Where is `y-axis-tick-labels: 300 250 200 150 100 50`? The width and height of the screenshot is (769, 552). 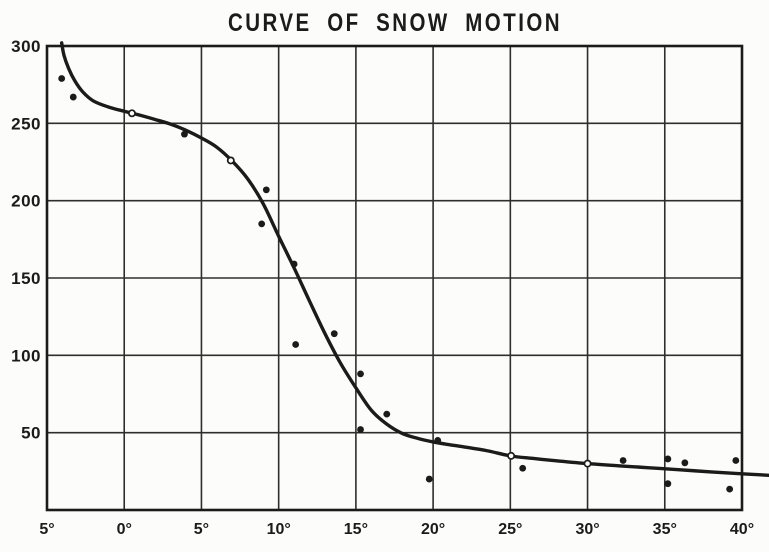 y-axis-tick-labels: 300 250 200 150 100 50 is located at coordinates (26, 240).